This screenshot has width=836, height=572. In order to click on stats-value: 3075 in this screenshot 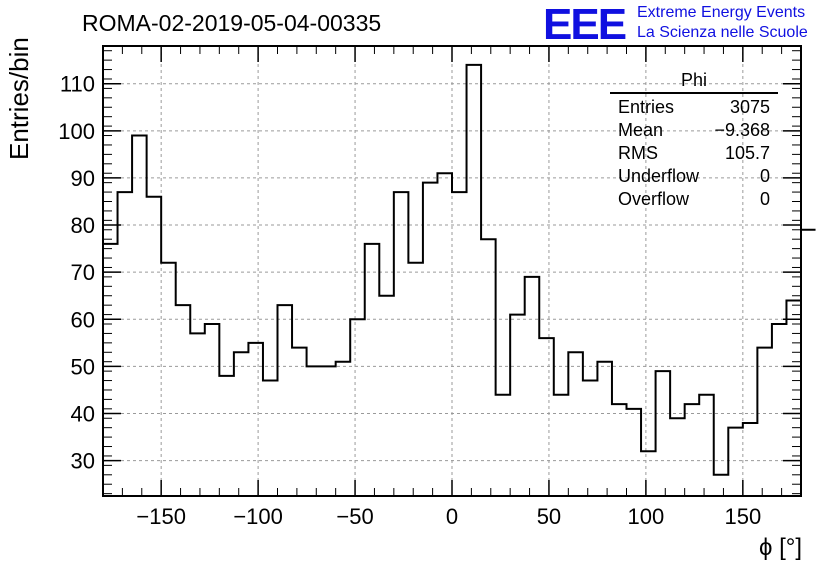, I will do `click(749, 107)`.